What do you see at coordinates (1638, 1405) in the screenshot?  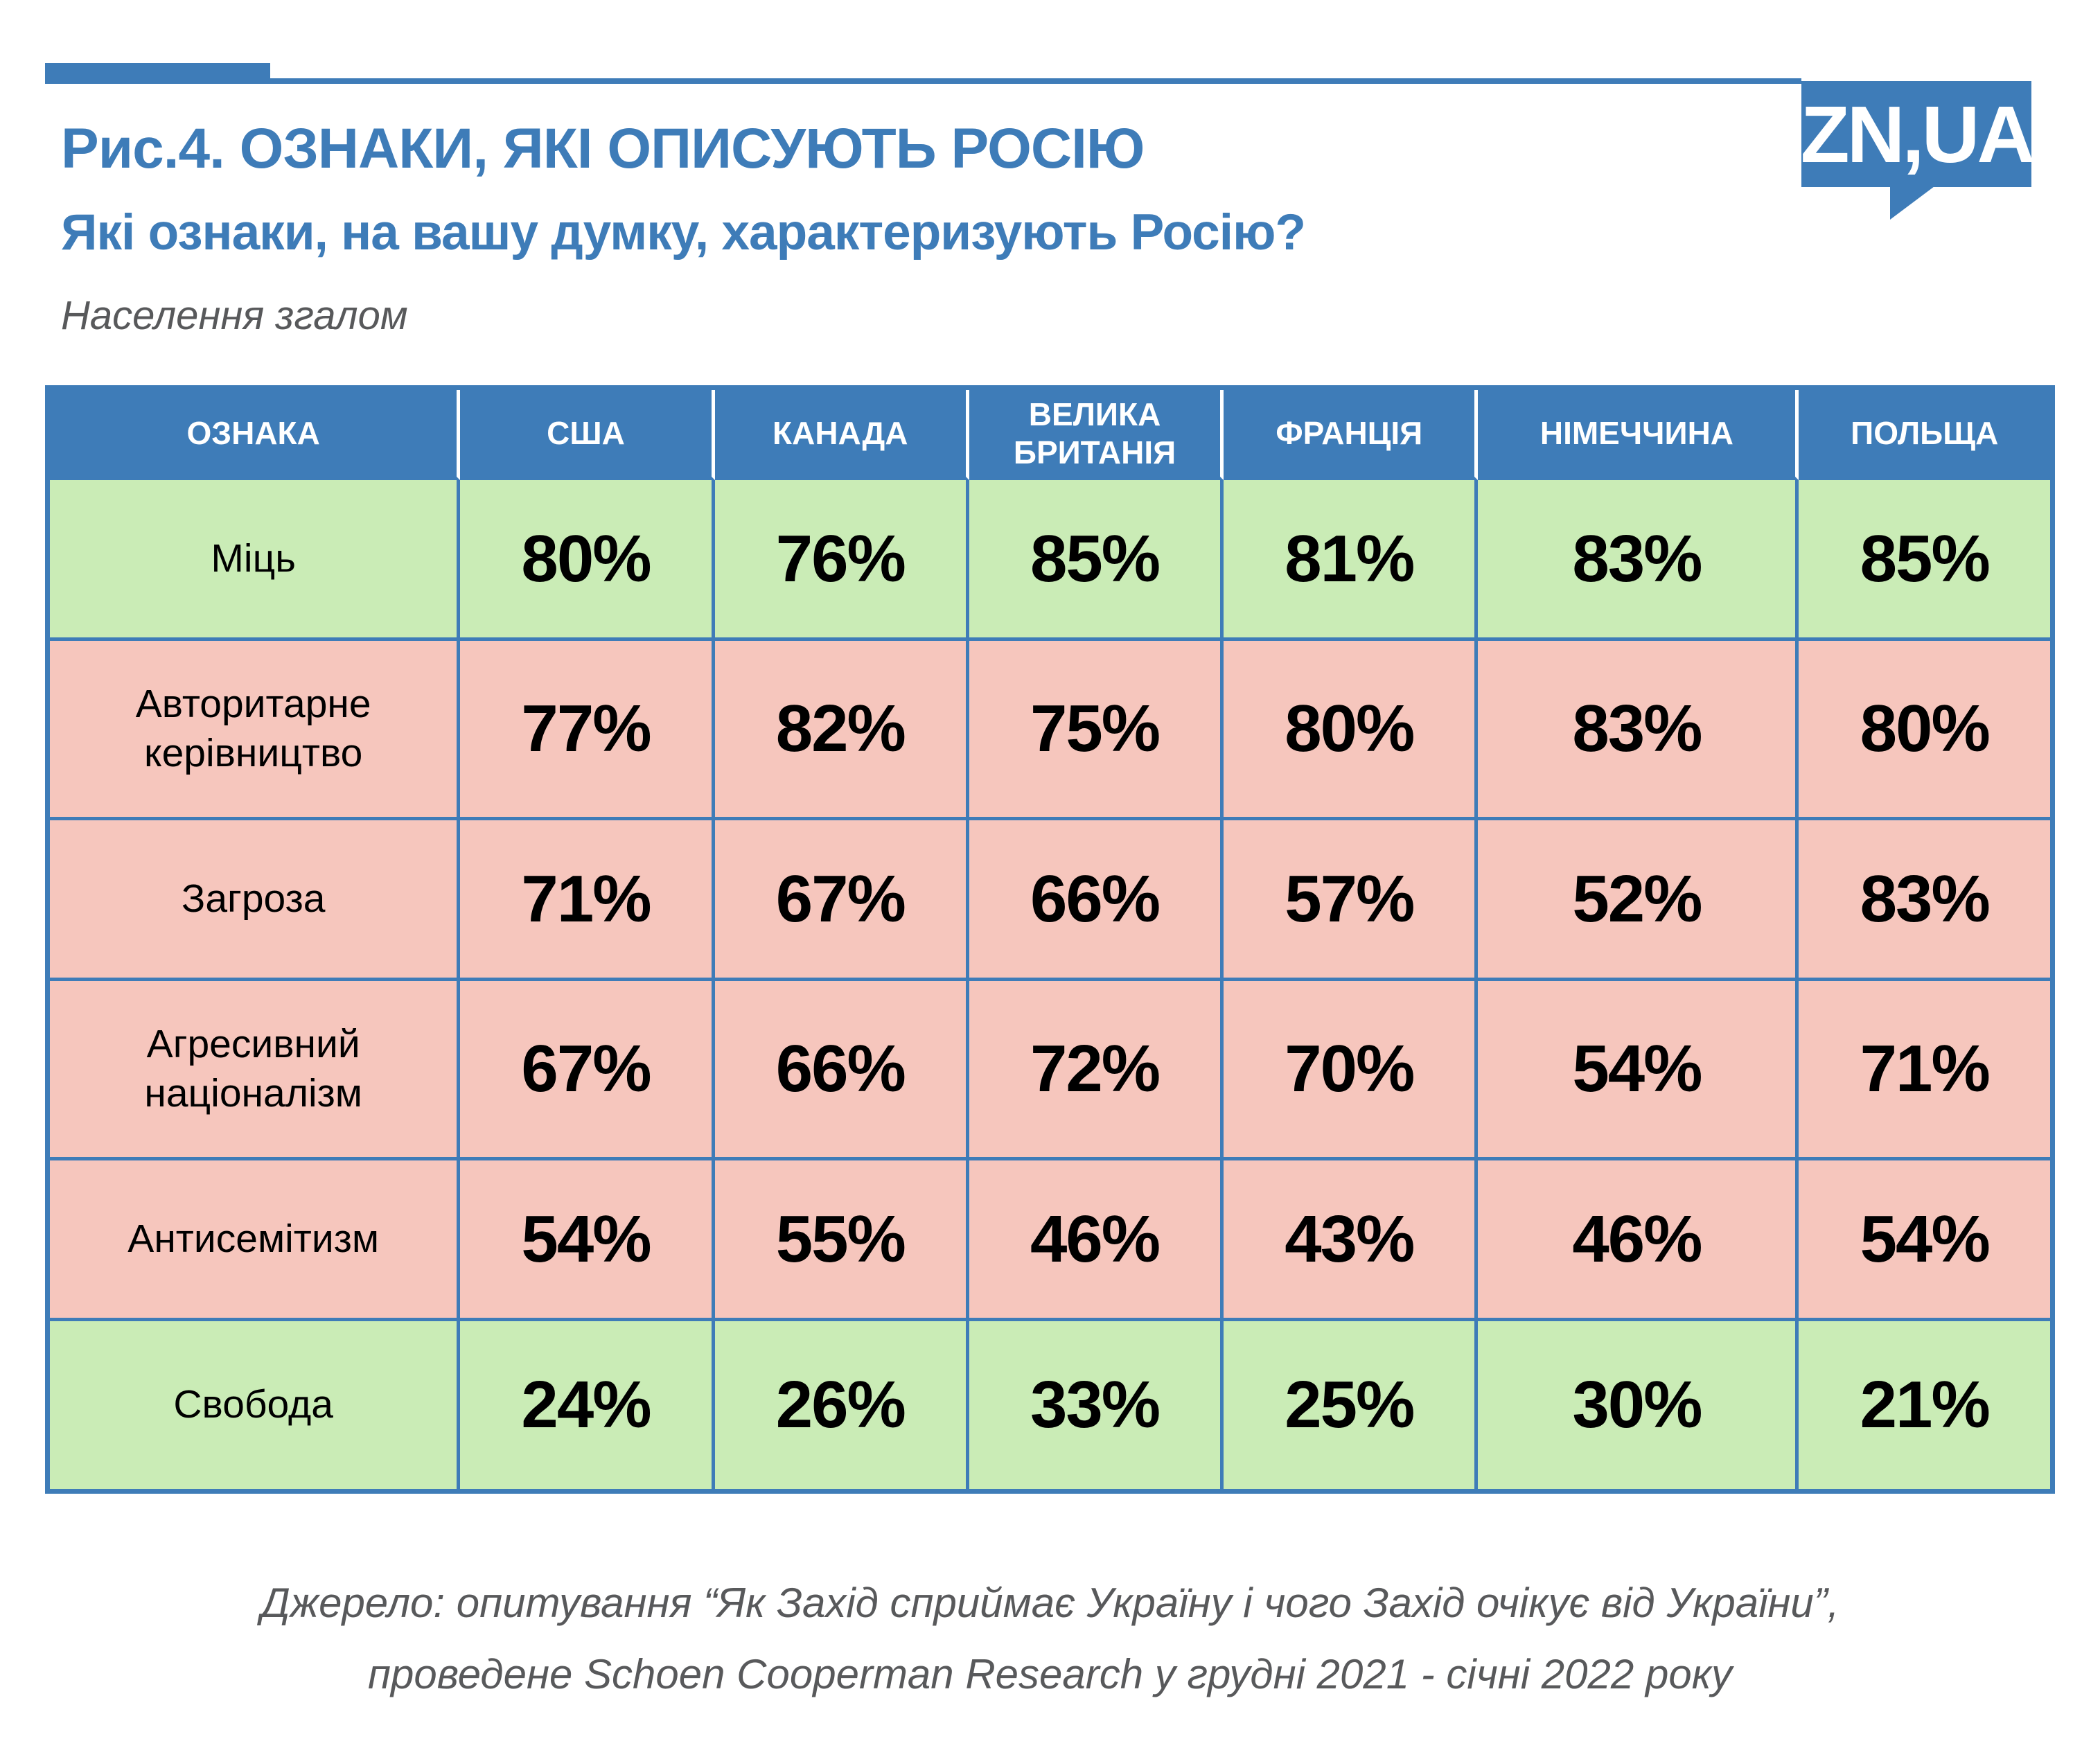 I see `value-cell: 30%` at bounding box center [1638, 1405].